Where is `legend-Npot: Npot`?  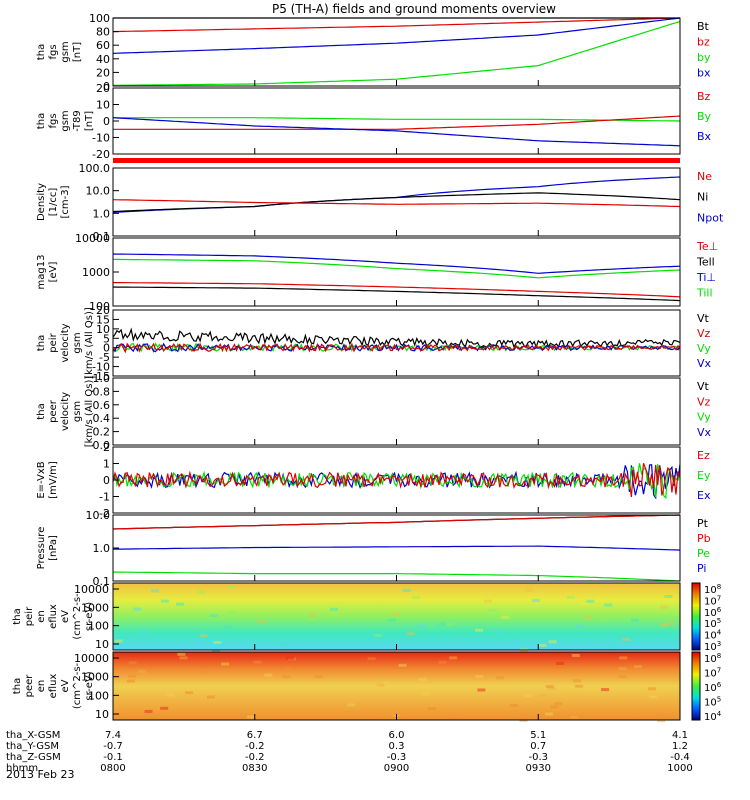 legend-Npot: Npot is located at coordinates (710, 217).